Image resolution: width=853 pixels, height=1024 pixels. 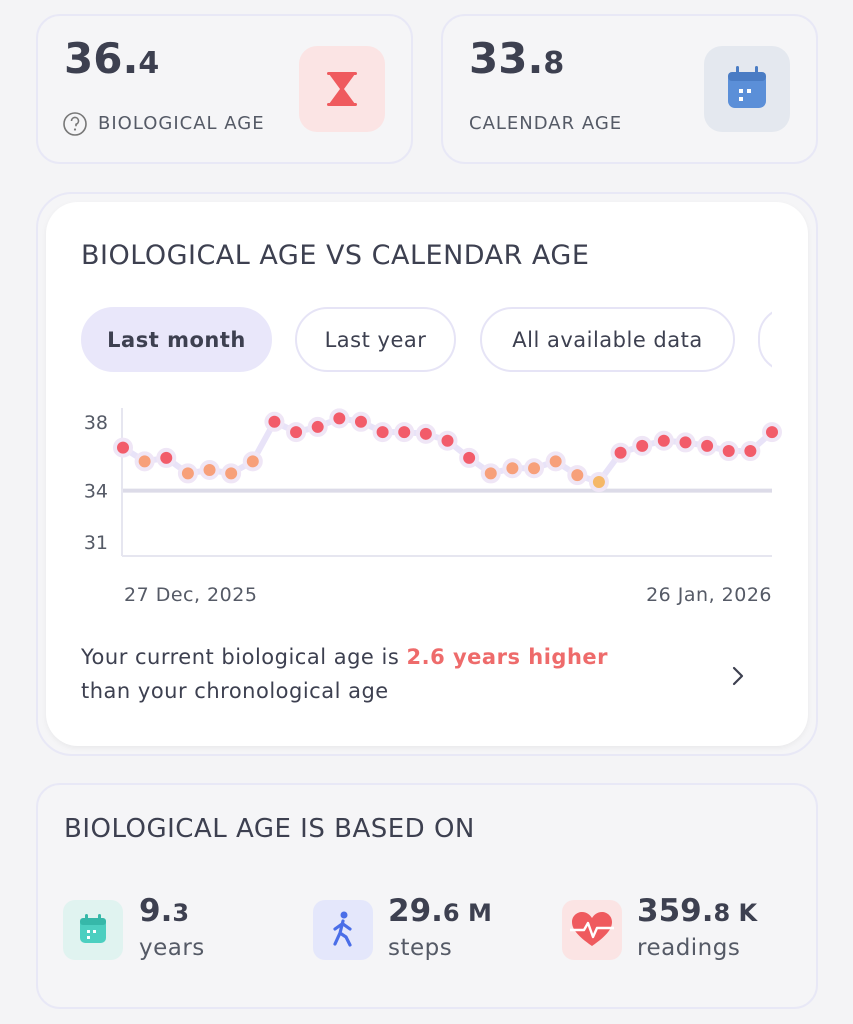 What do you see at coordinates (546, 123) in the screenshot?
I see `calendar-age-label: CALENDAR AGE` at bounding box center [546, 123].